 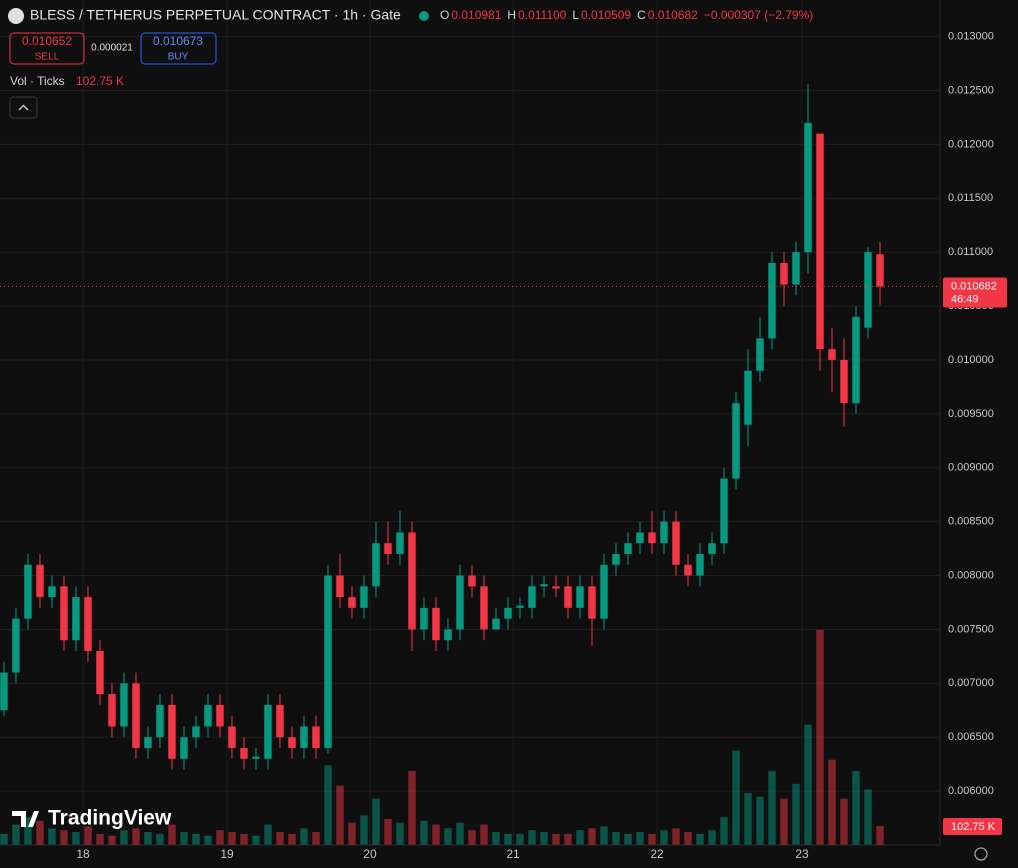 I want to click on buy-label: BUY, so click(x=178, y=57).